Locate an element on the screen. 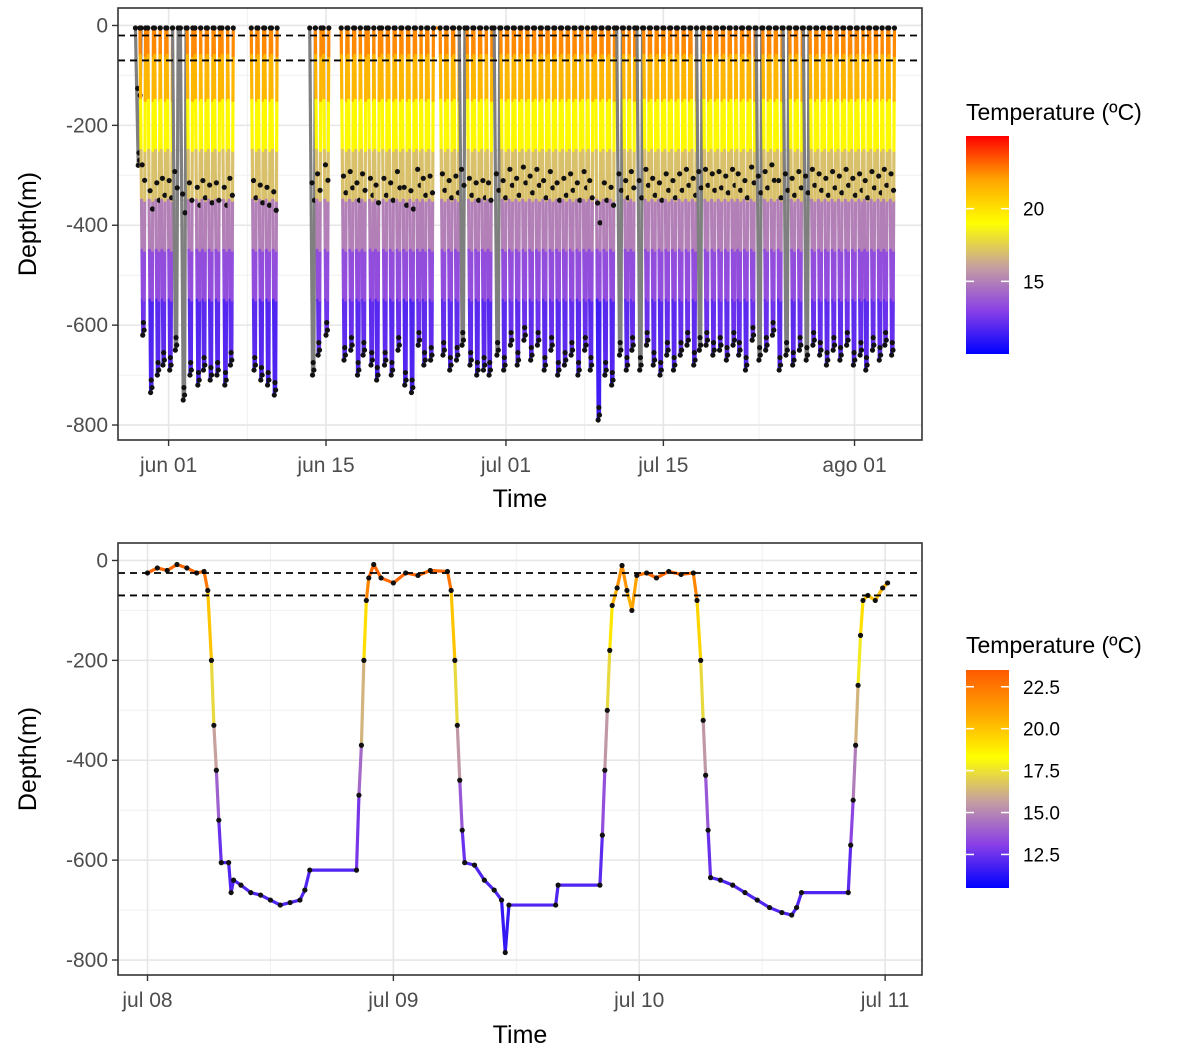 The width and height of the screenshot is (1192, 1050). colorbar-tick-label: 22.5 is located at coordinates (1041, 688).